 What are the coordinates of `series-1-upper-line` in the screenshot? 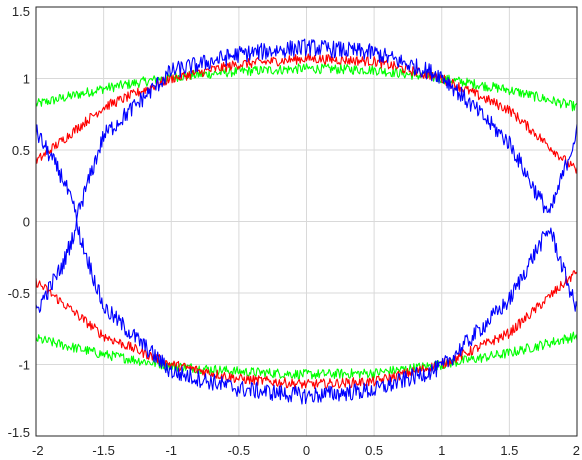 It's located at (306, 87).